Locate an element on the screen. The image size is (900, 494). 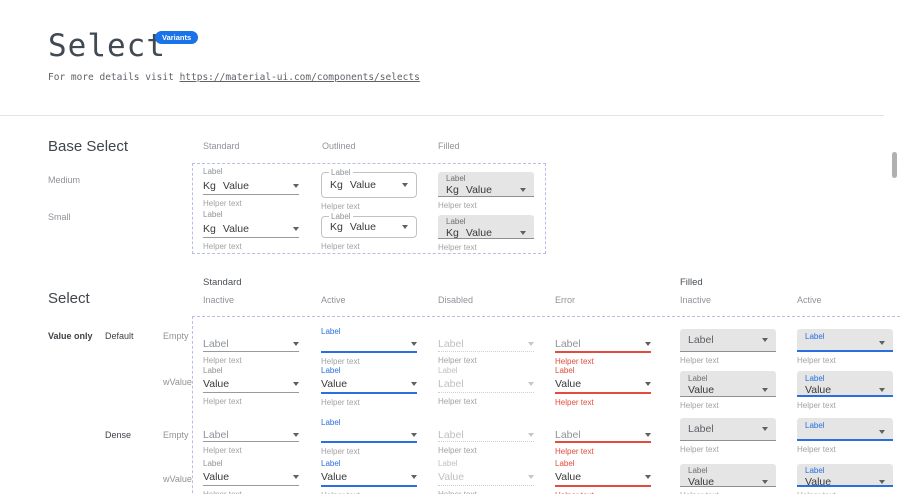
column-header-filled-active: Active is located at coordinates (809, 300).